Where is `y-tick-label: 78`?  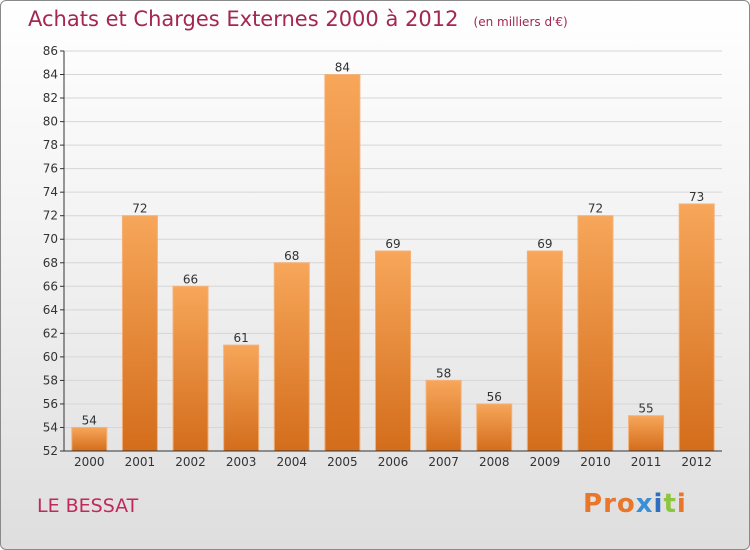
y-tick-label: 78 is located at coordinates (50, 145).